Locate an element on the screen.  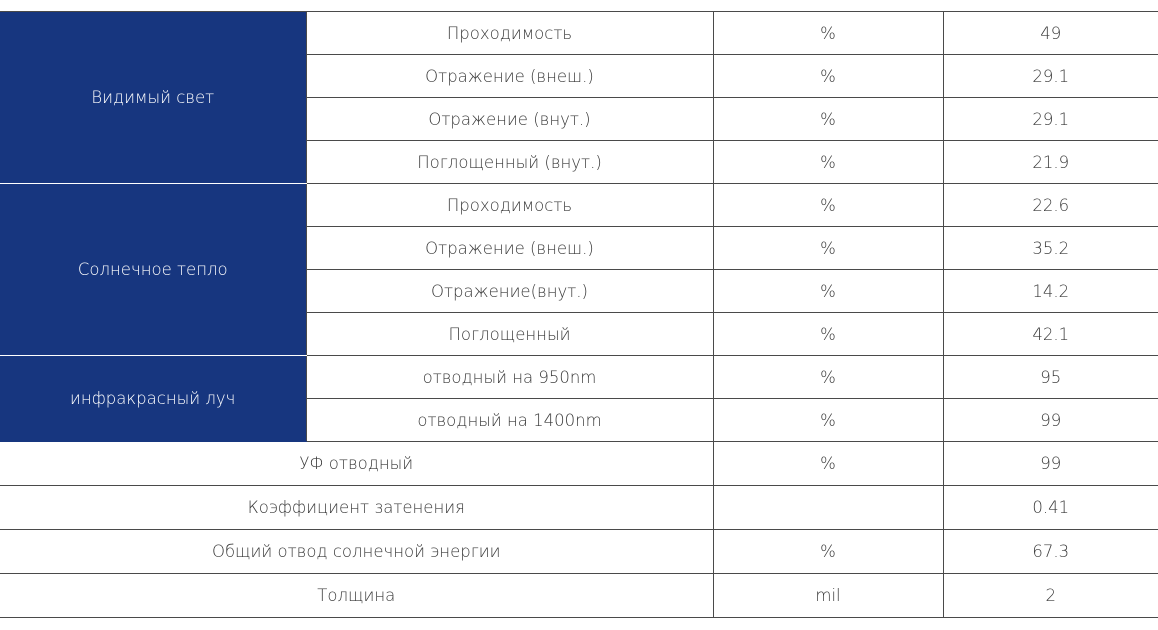
value-cell: 67.3 is located at coordinates (1050, 551).